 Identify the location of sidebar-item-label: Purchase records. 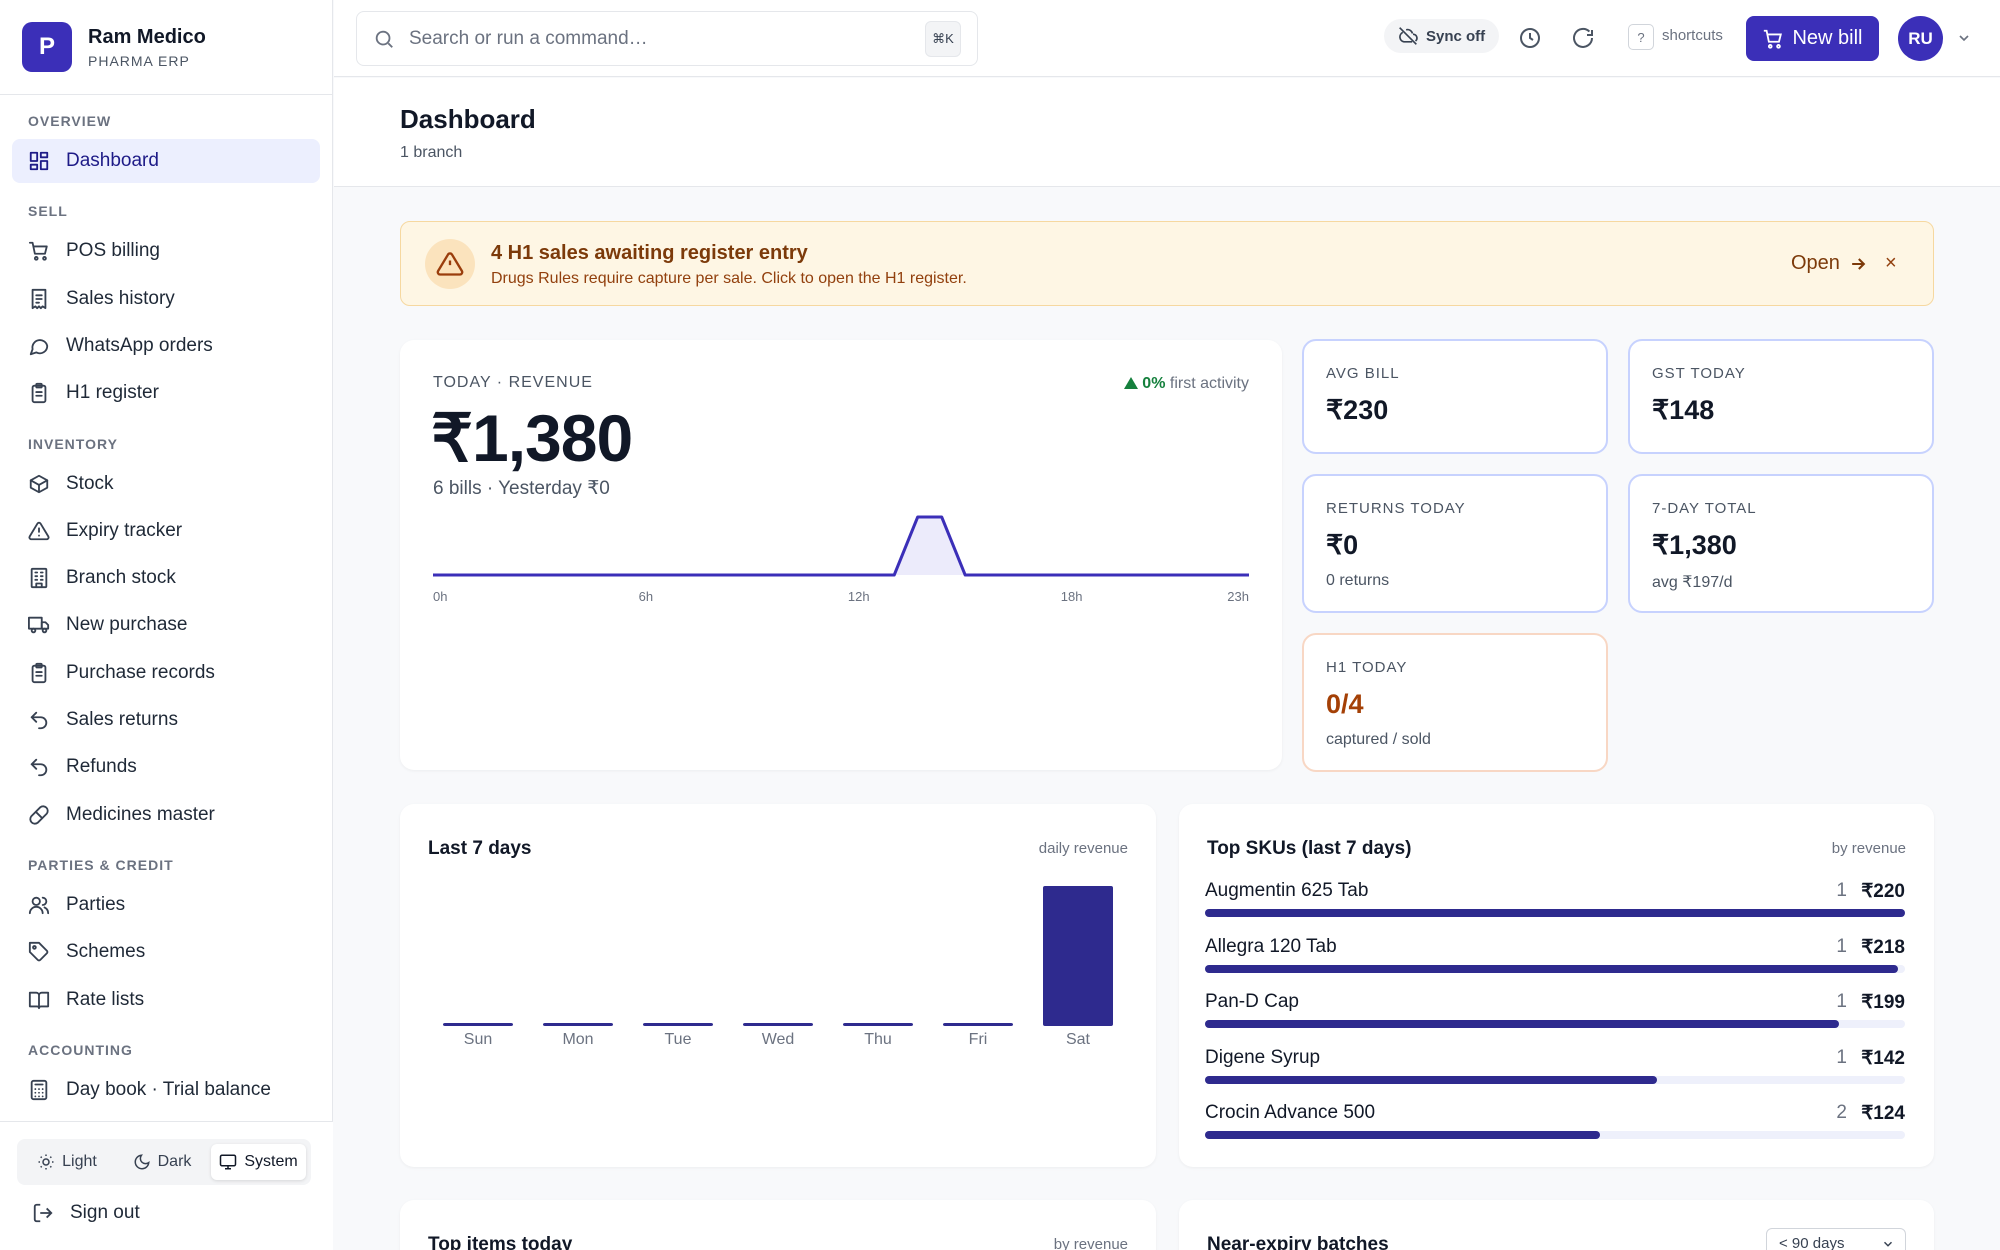
(140, 672).